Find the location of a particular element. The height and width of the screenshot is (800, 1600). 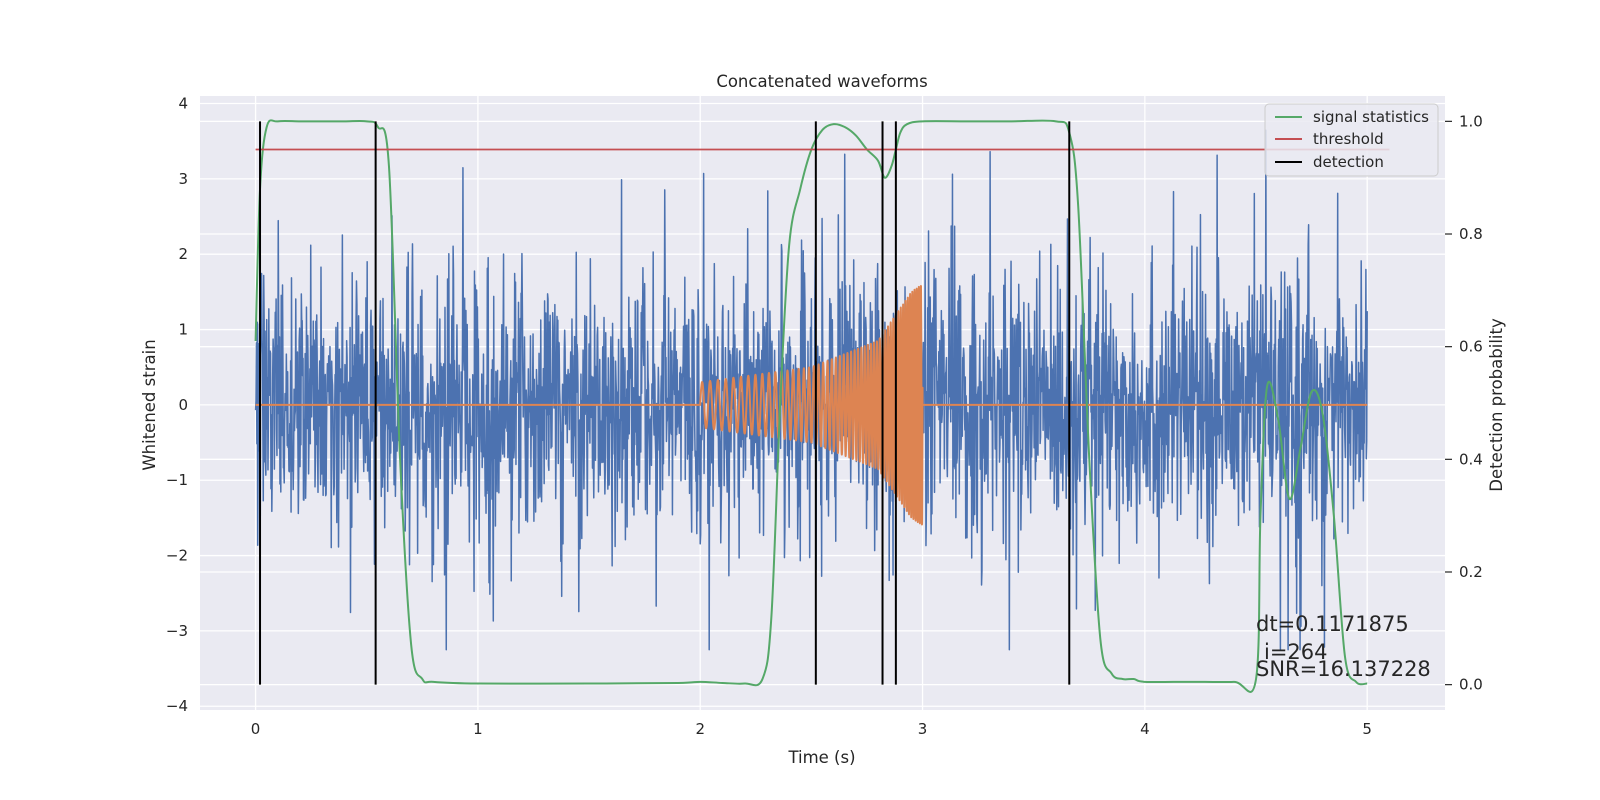

y-tick-label-left: 4 is located at coordinates (183, 104).